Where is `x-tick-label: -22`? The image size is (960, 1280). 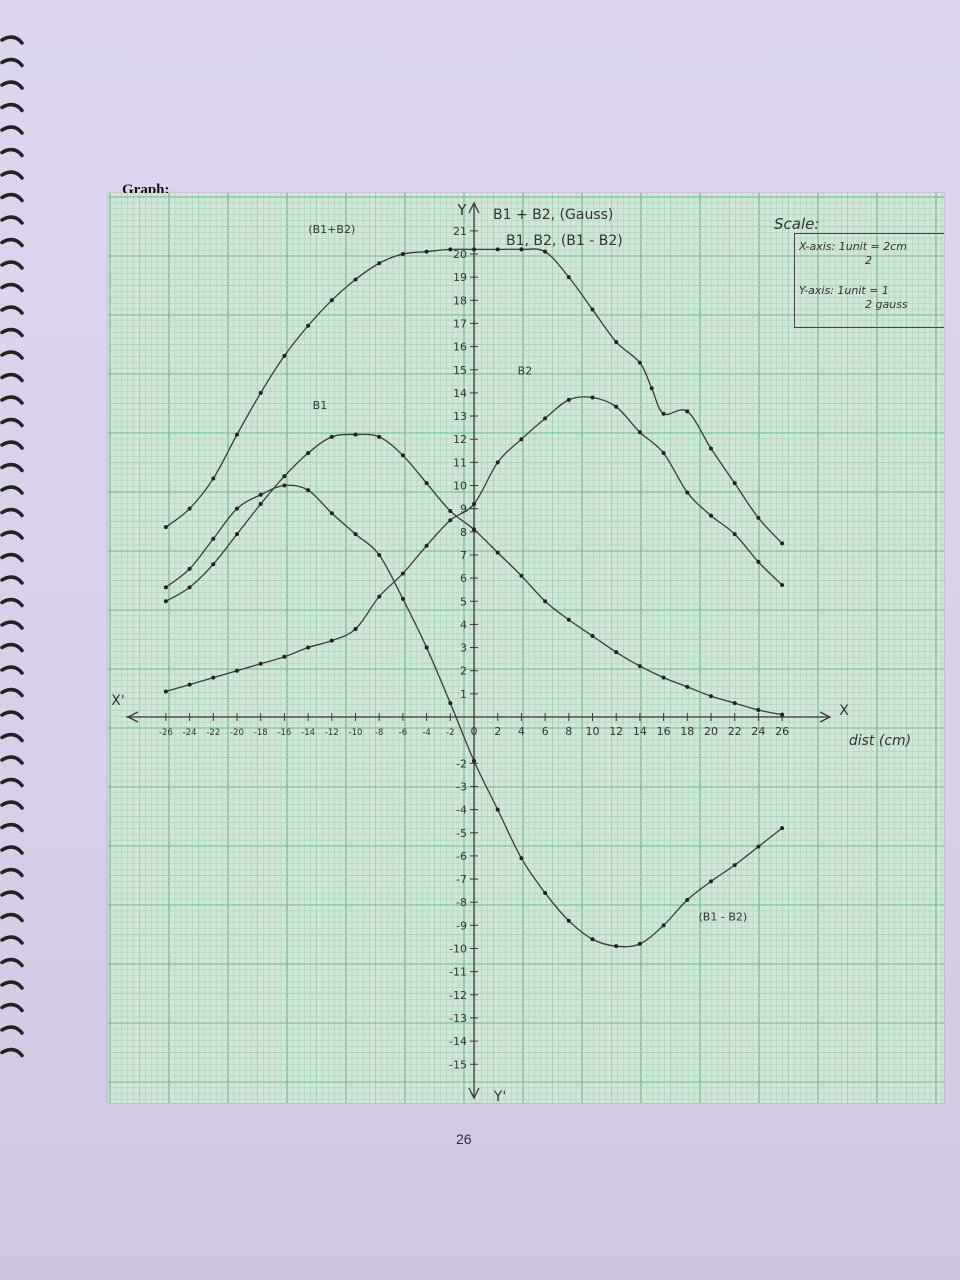
x-tick-label: -22 is located at coordinates (213, 733).